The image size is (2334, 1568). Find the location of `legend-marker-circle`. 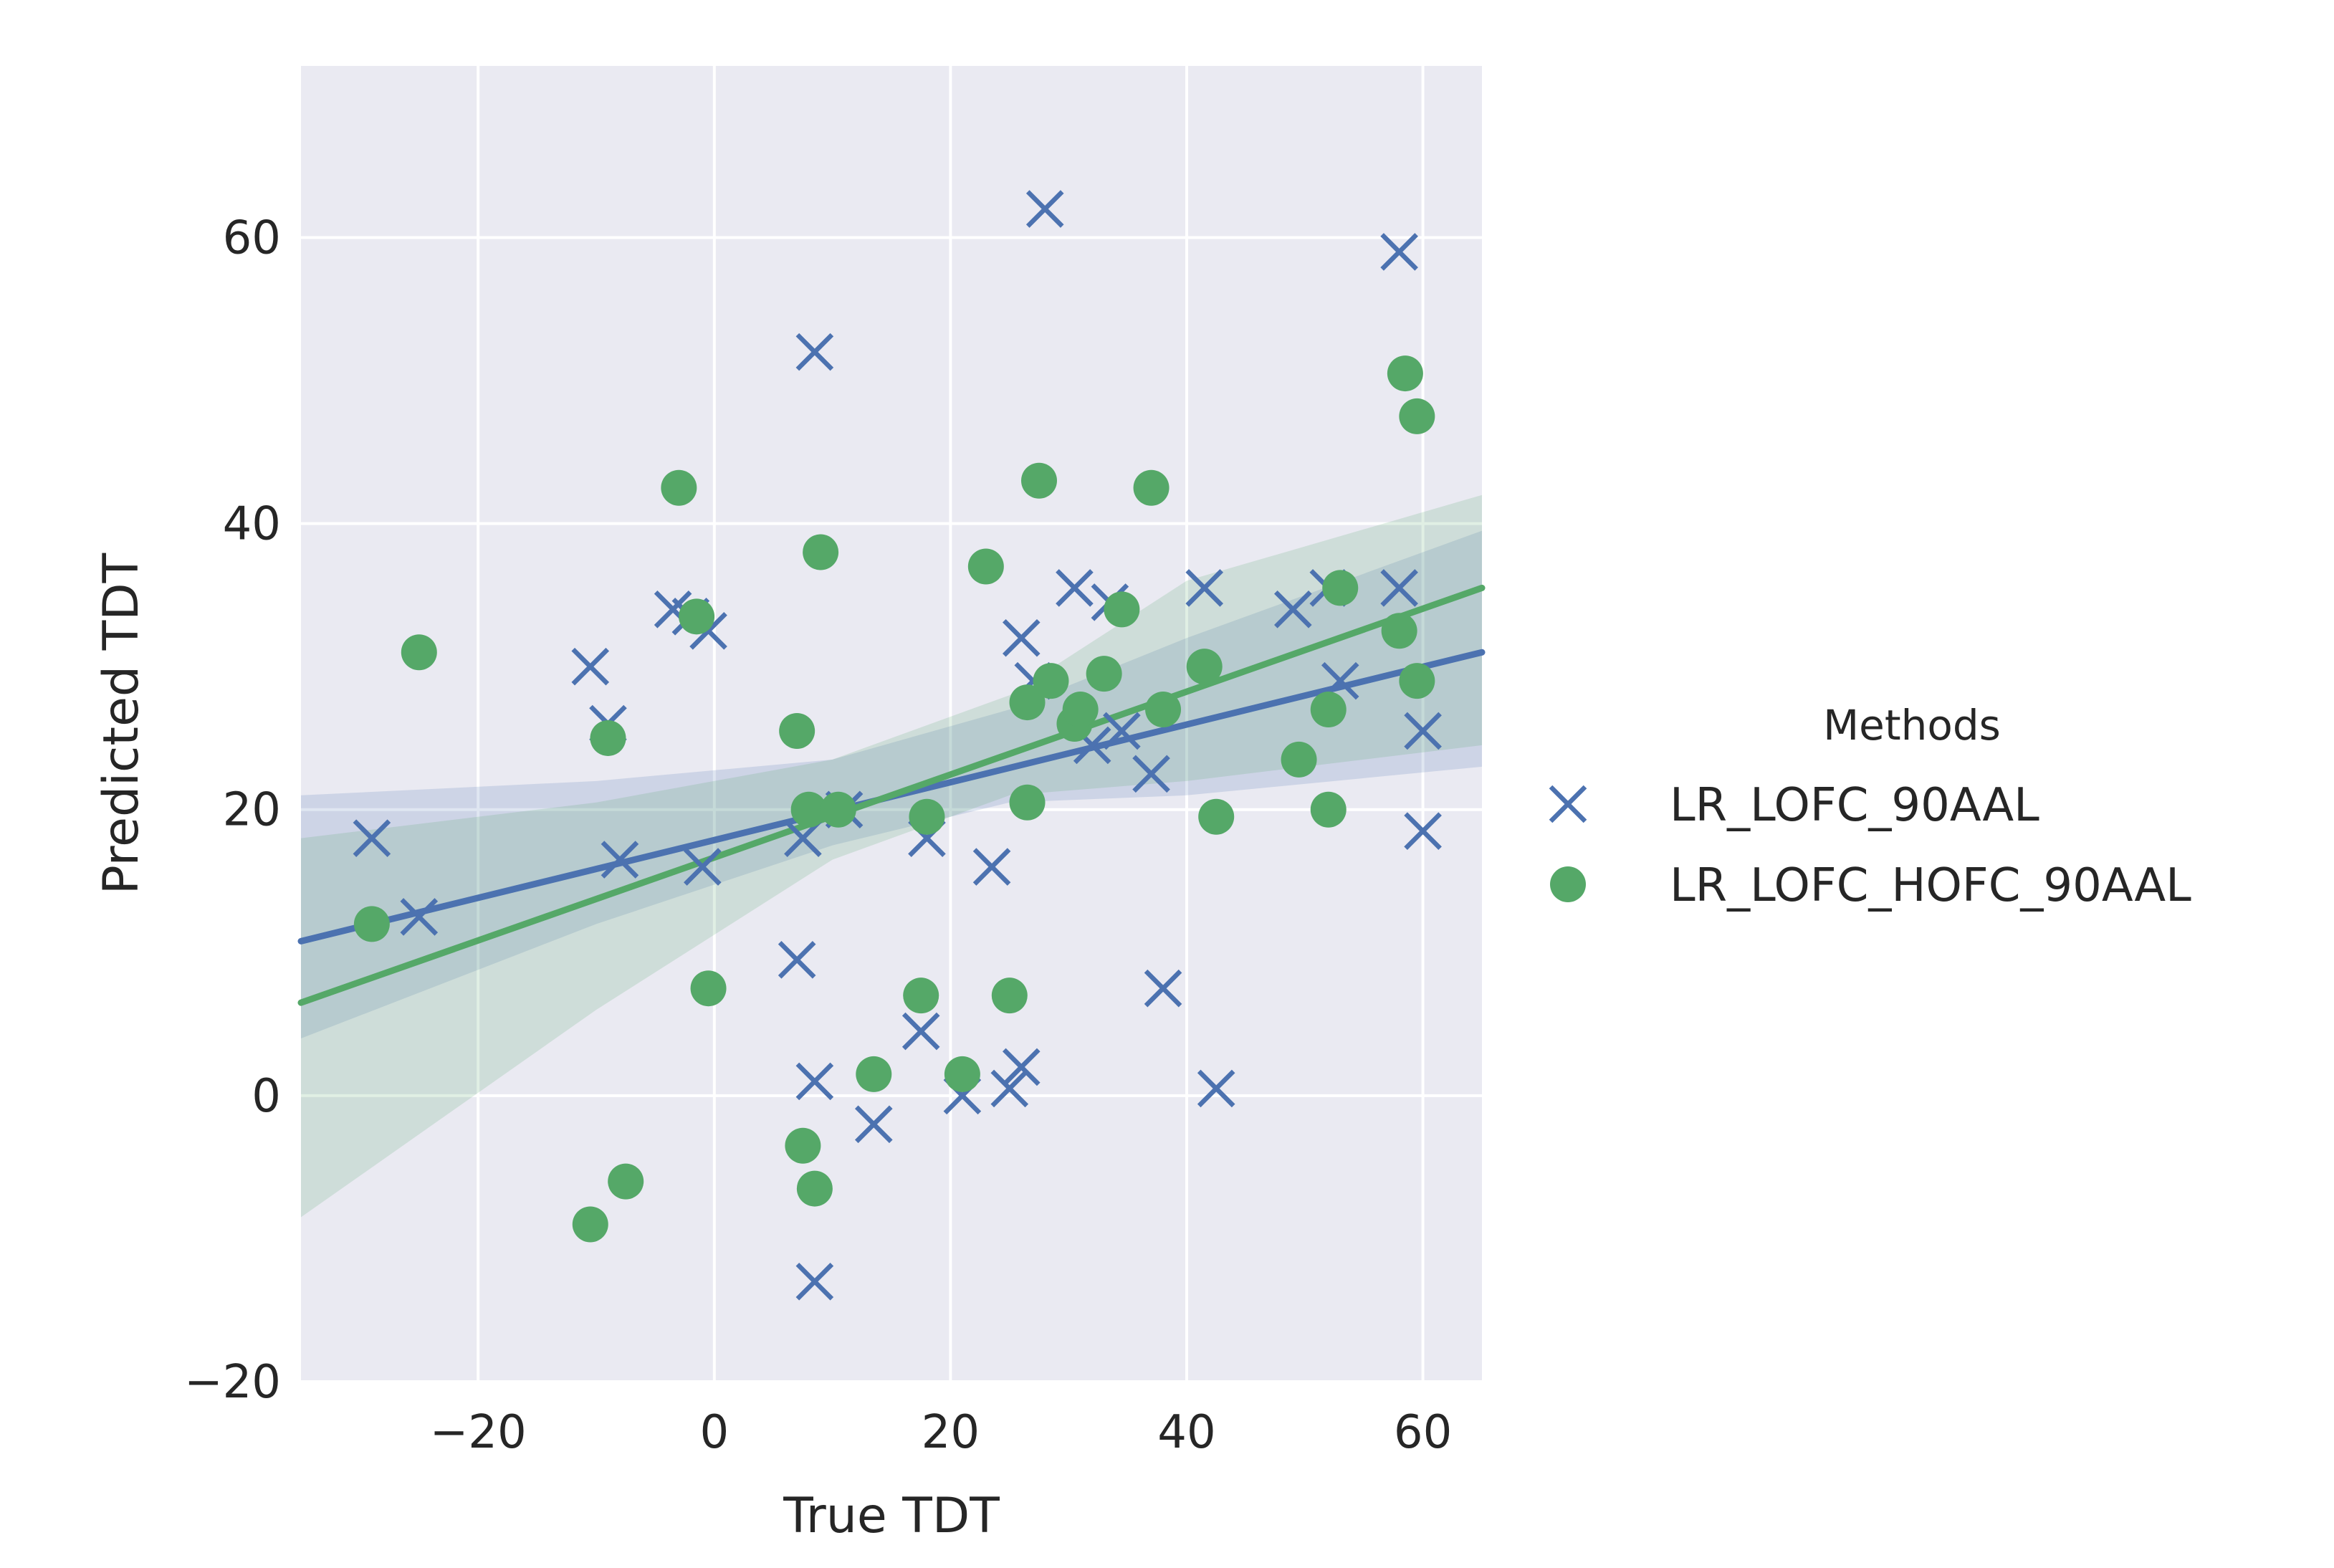

legend-marker-circle is located at coordinates (1568, 884).